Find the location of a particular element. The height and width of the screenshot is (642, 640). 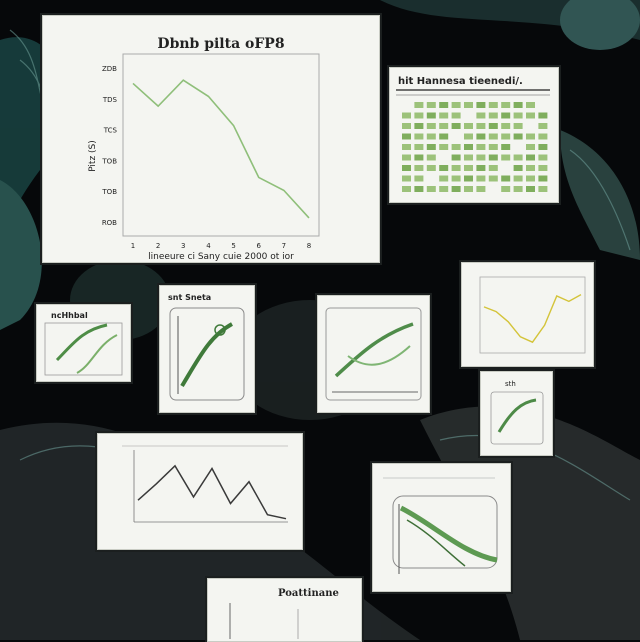

diagram-card-a: ncHhbal is located at coordinates (83, 343).